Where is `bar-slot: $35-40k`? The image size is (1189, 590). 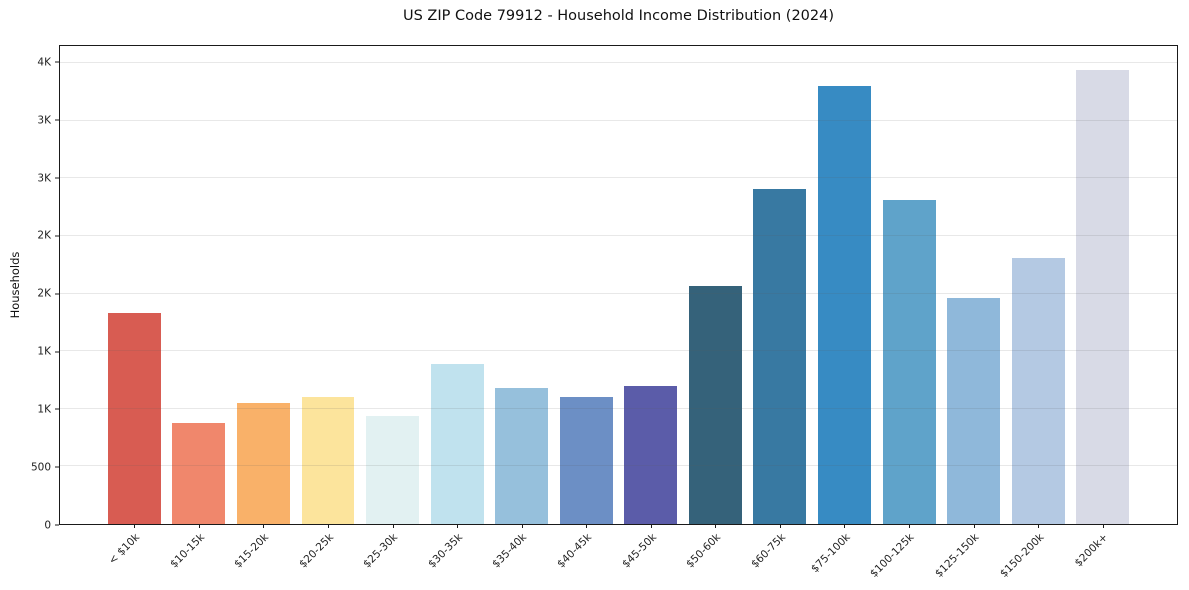
bar-slot: $35-40k is located at coordinates (521, 308).